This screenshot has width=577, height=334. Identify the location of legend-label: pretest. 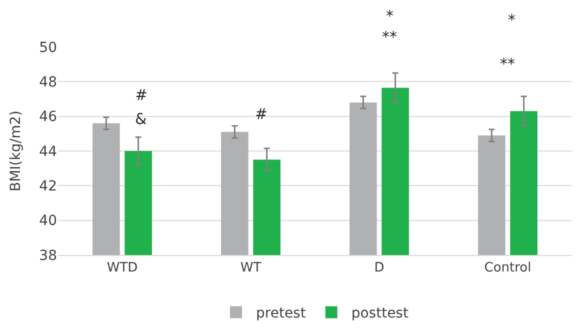
(281, 314).